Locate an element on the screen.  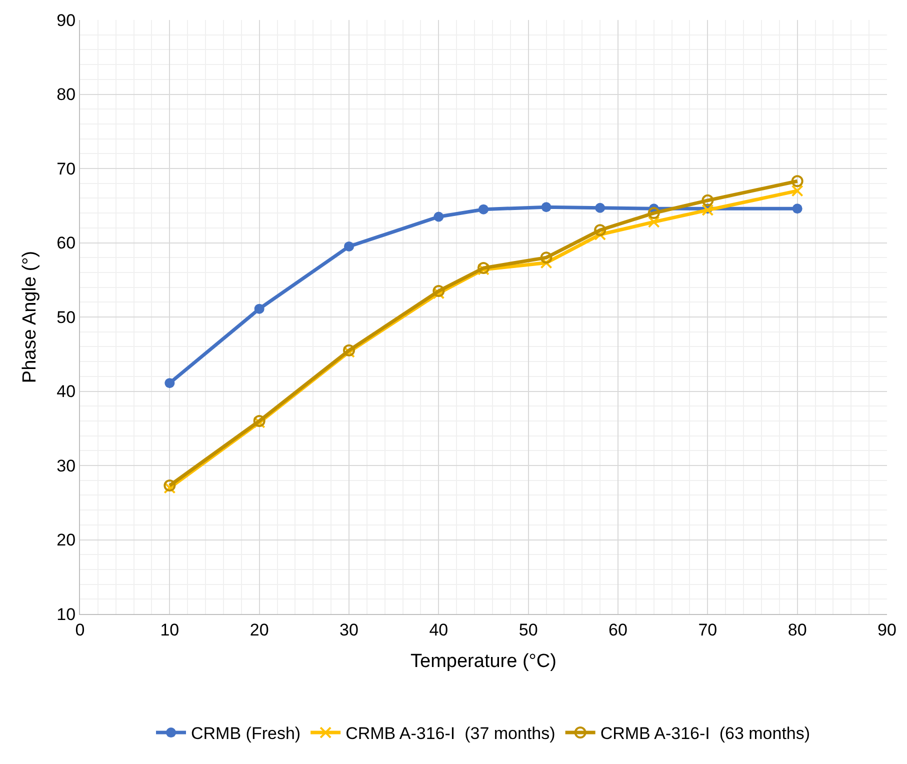
x-tick-label: 20 is located at coordinates (259, 630).